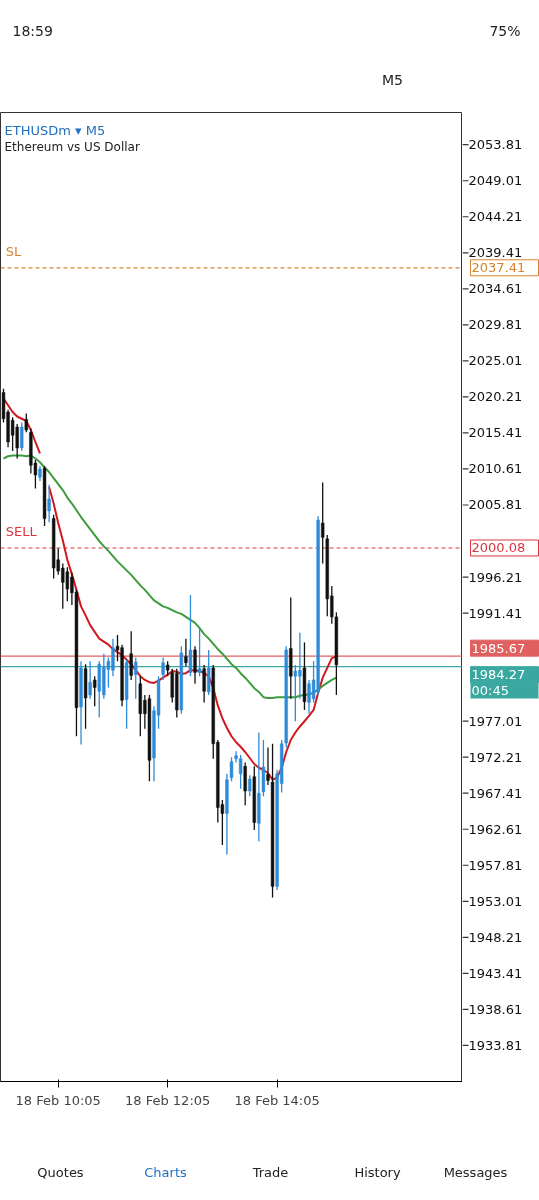 This screenshot has height=1200, width=539. I want to click on text: 1985.67, so click(498, 648).